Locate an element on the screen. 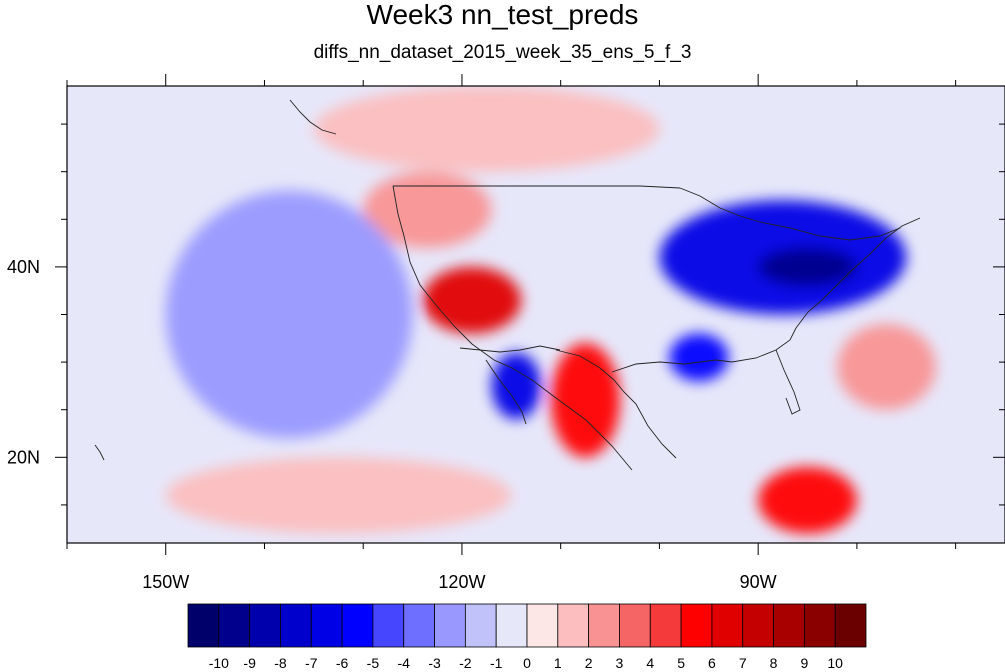 This screenshot has height=672, width=1005. colorbar-tick-label: 9 is located at coordinates (804, 663).